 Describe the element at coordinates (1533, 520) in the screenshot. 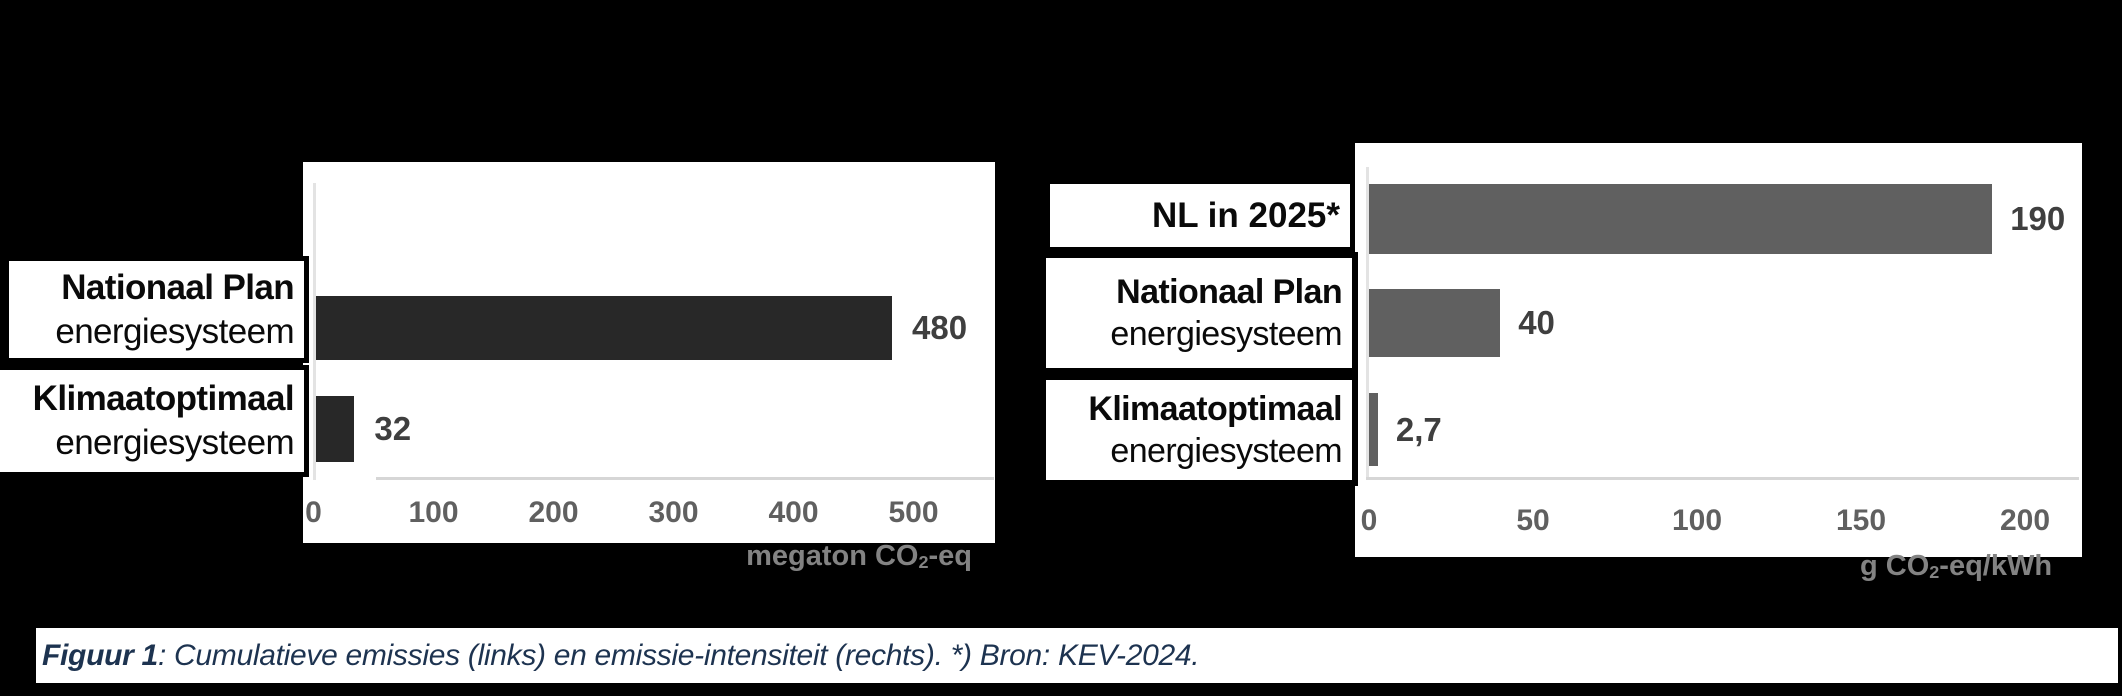

I see `x-tick-label: 50` at that location.